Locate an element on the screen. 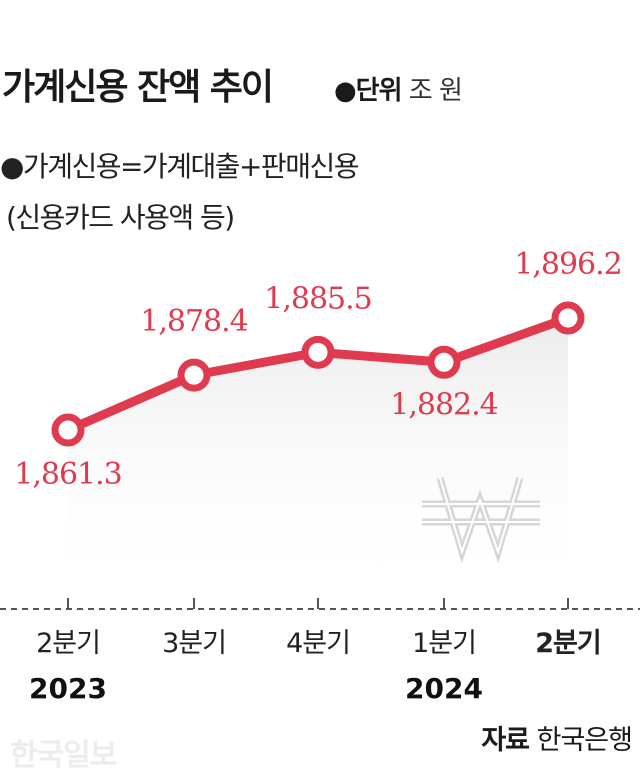 Image resolution: width=640 pixels, height=777 pixels. source-label: 자료 is located at coordinates (505, 740).